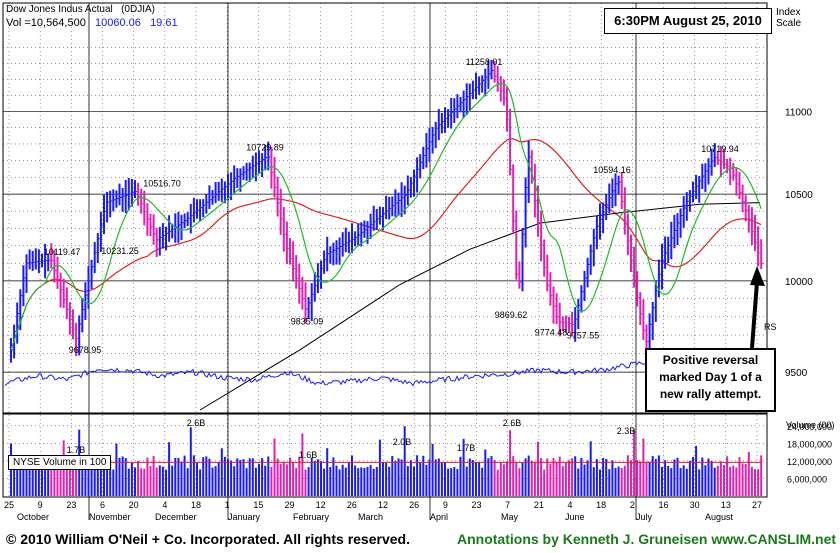  I want to click on month-label: October, so click(33, 517).